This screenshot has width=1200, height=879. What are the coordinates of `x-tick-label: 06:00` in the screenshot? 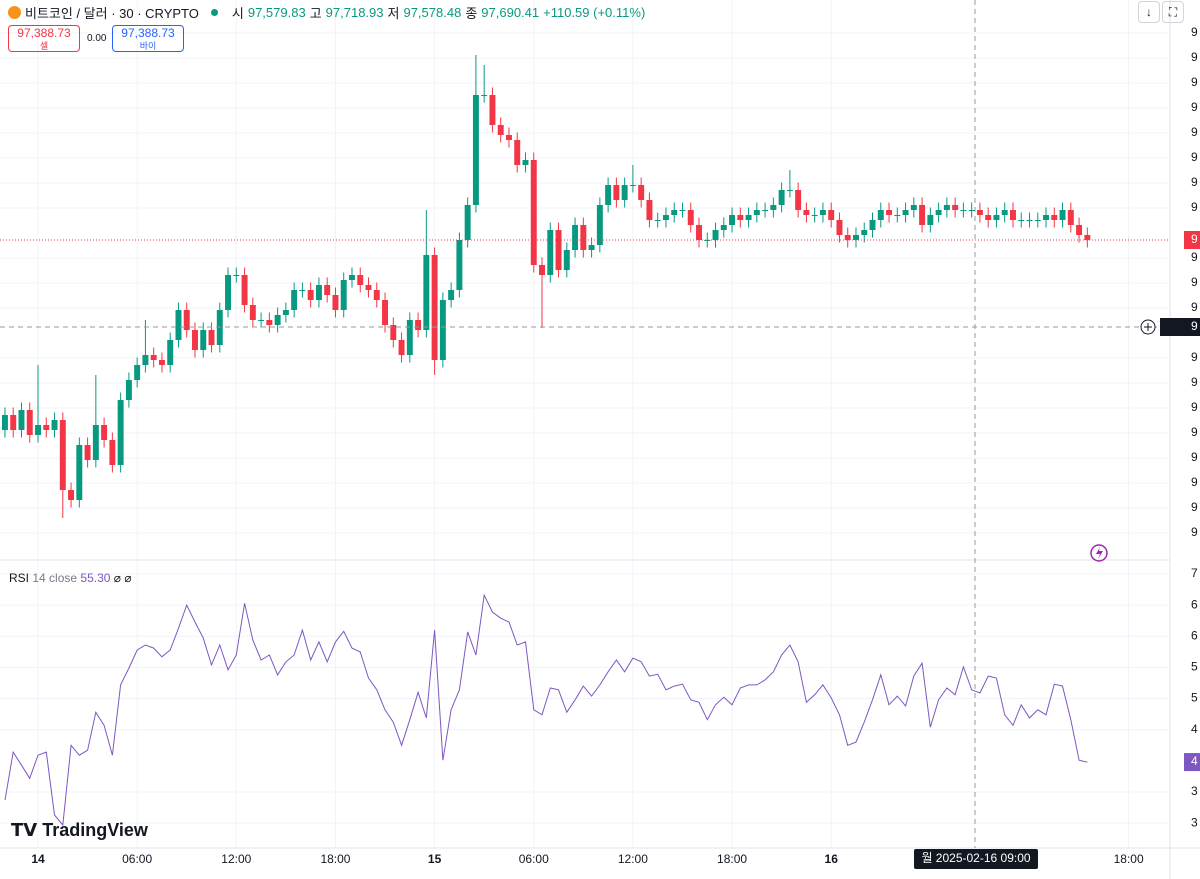 It's located at (534, 859).